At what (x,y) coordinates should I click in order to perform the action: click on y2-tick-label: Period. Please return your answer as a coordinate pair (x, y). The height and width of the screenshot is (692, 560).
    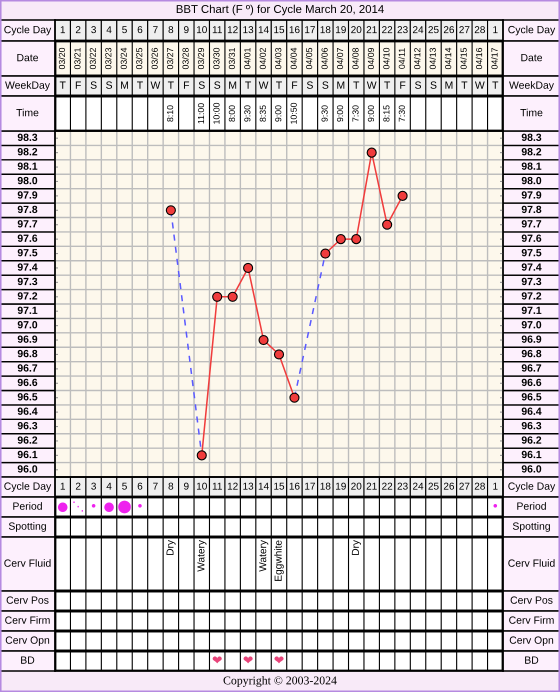
    Looking at the image, I should click on (531, 506).